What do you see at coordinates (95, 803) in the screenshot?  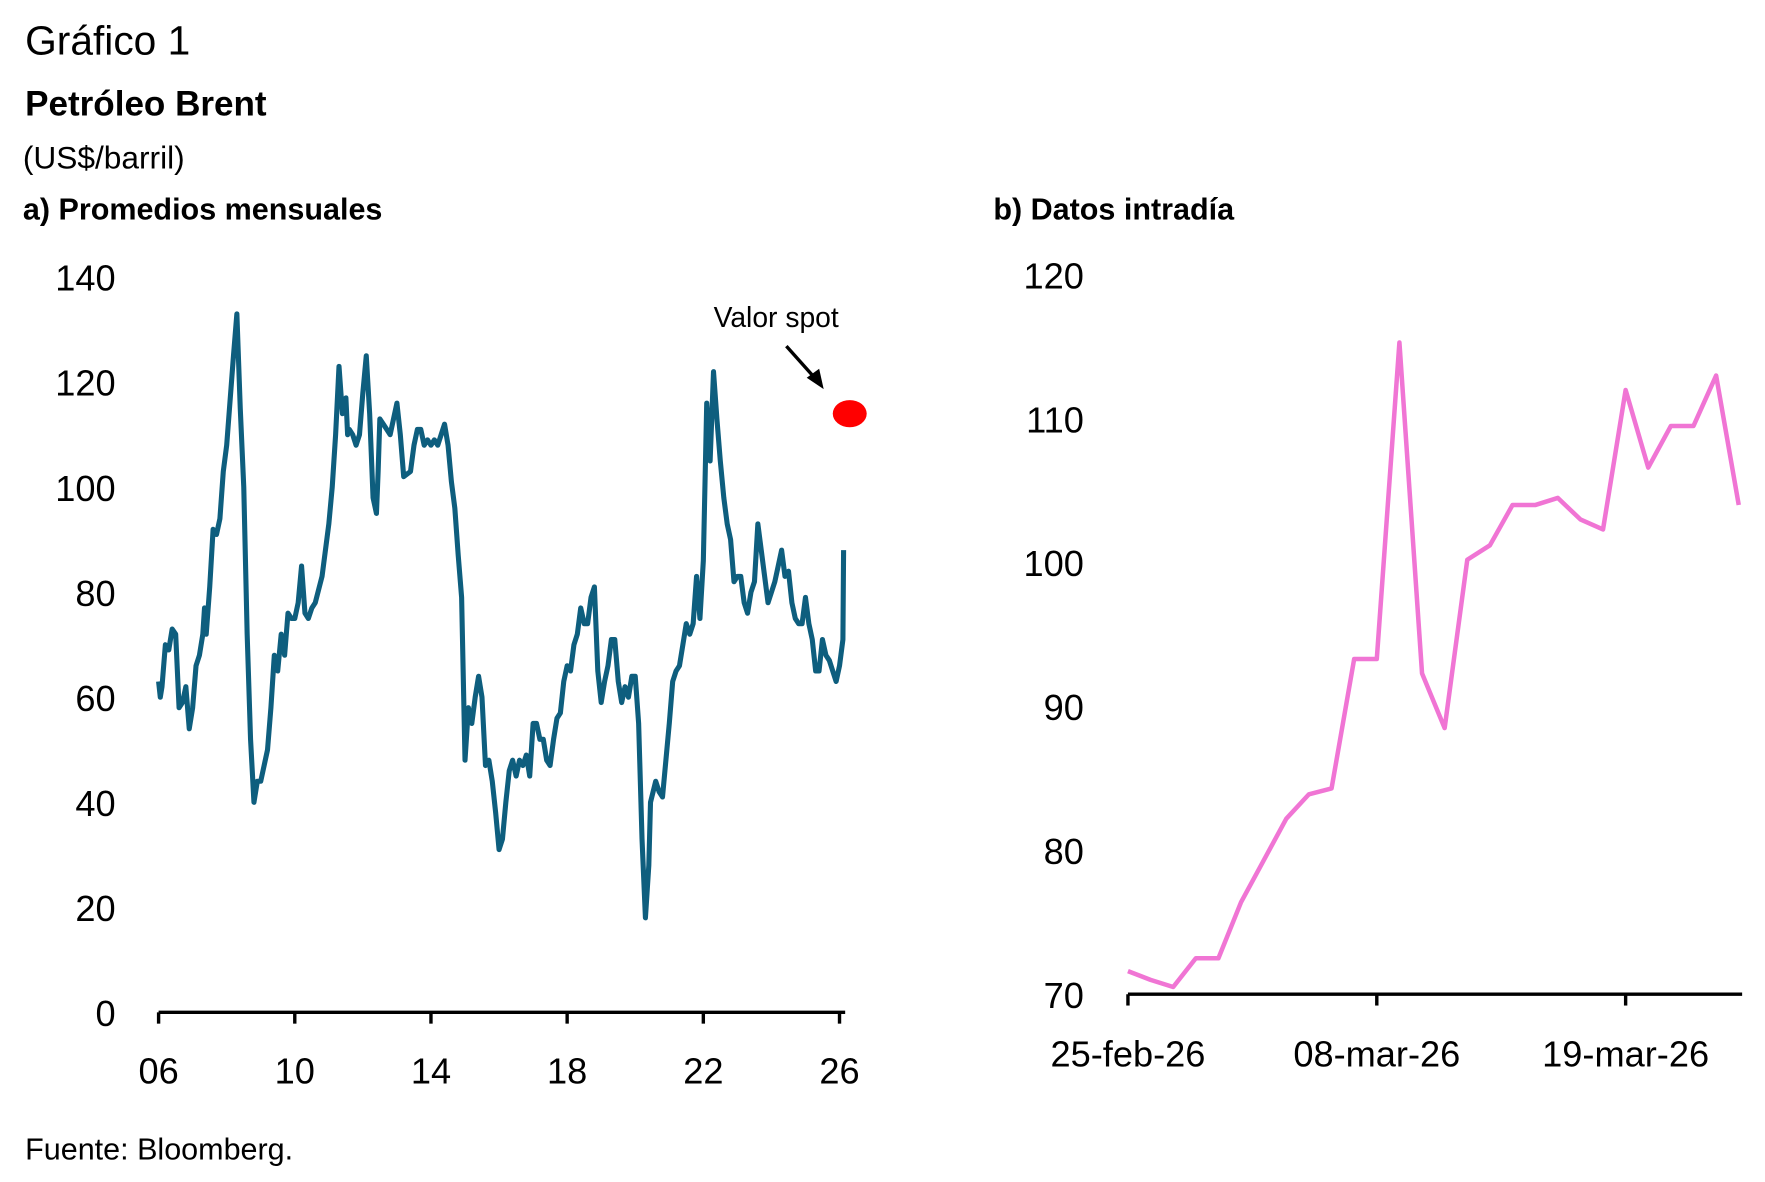 I see `y-tick-label: 40` at bounding box center [95, 803].